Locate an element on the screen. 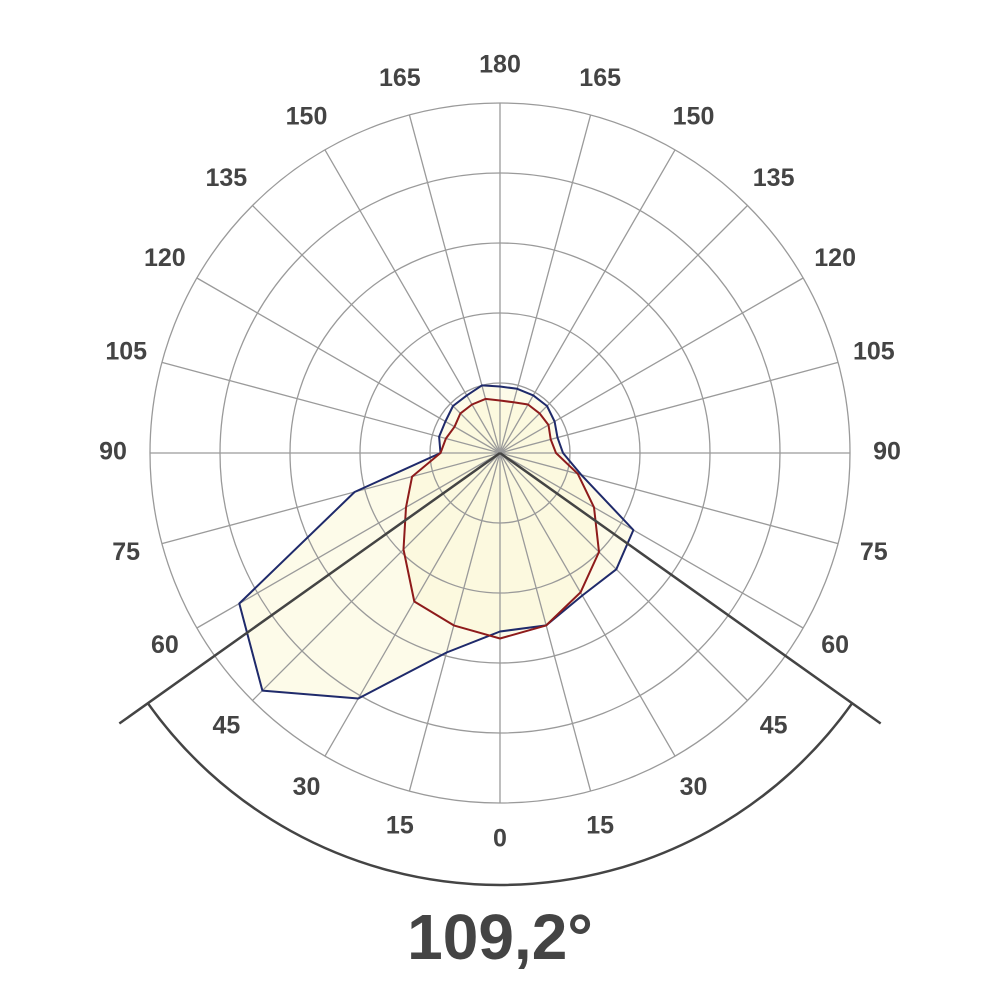 This screenshot has width=1000, height=1000. angle-tick-label: 180 is located at coordinates (500, 65).